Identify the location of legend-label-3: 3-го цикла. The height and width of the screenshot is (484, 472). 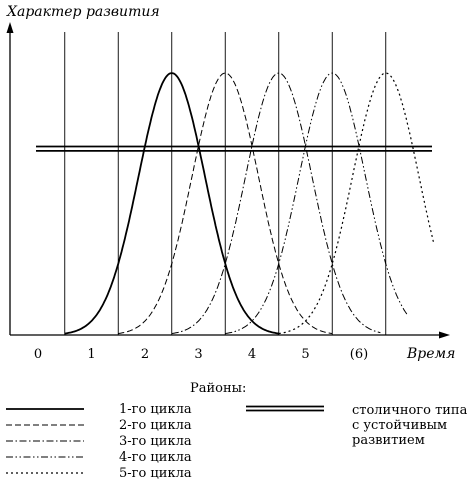
(155, 441).